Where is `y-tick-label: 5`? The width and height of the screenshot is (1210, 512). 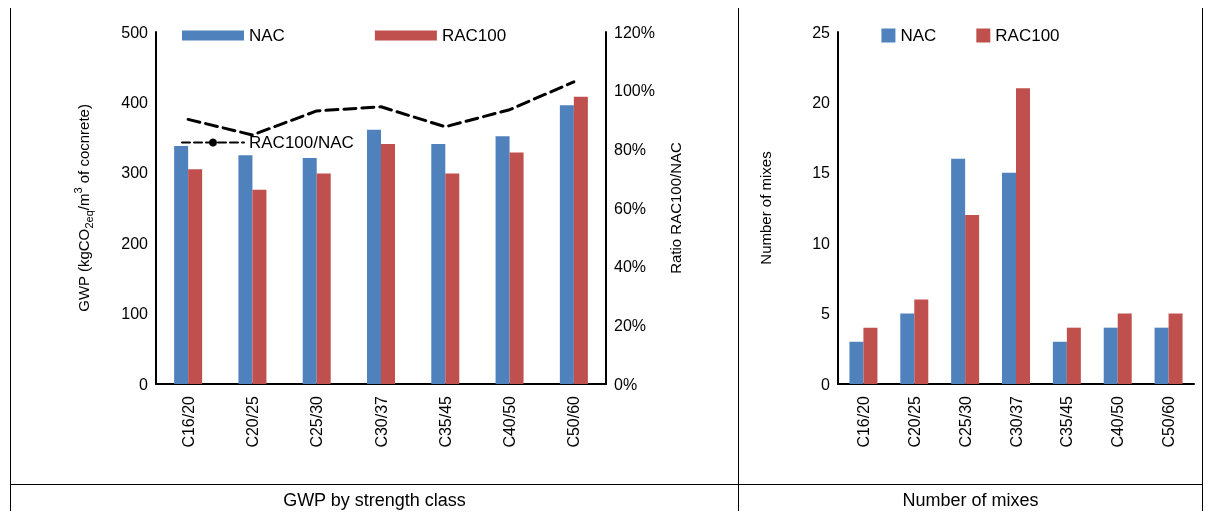 y-tick-label: 5 is located at coordinates (826, 314).